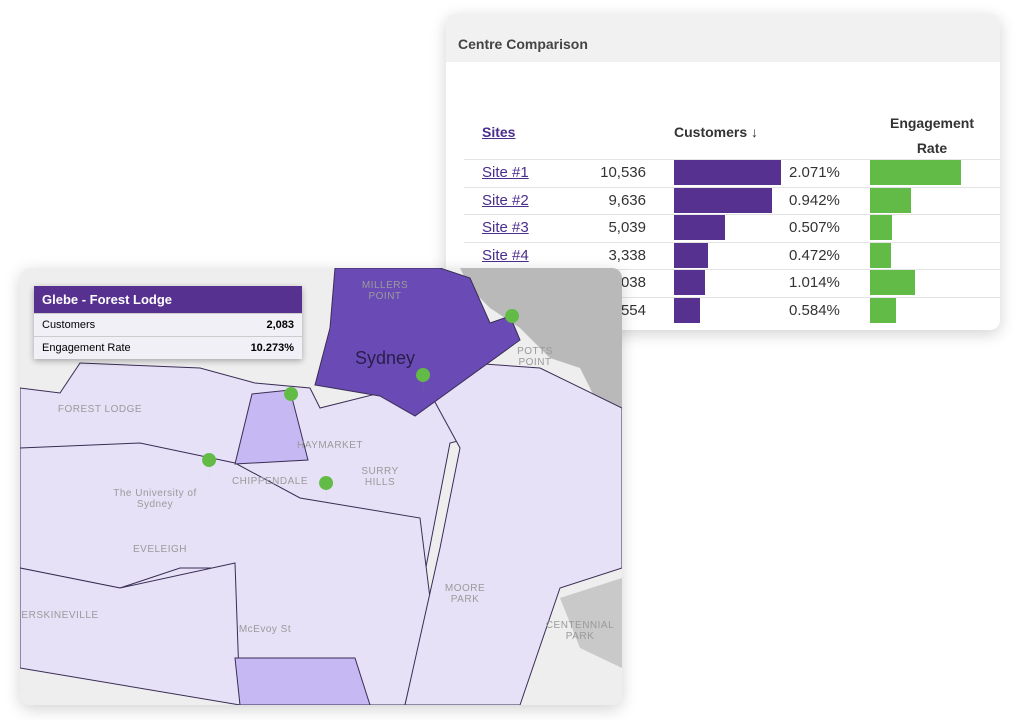 This screenshot has height=720, width=1024. I want to click on tooltip-label: Engagement Rate, so click(86, 348).